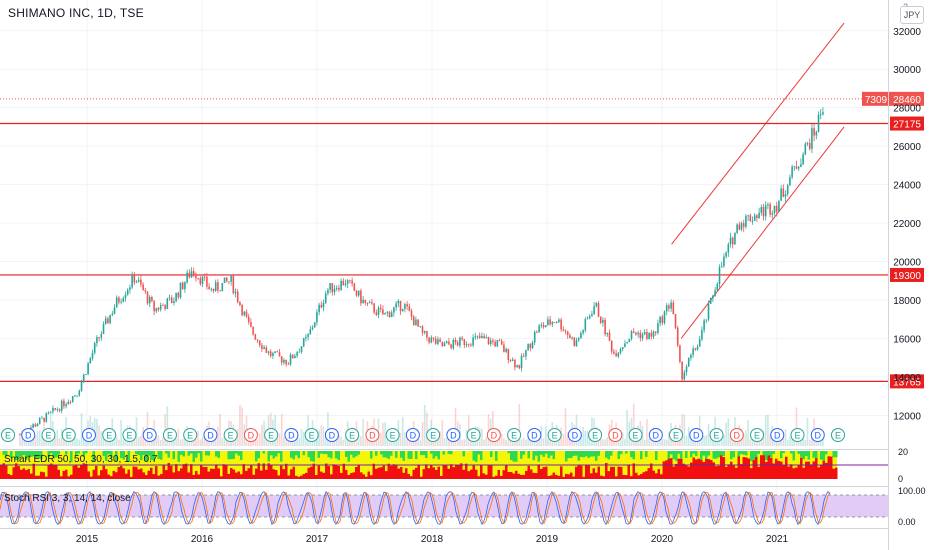 Image resolution: width=932 pixels, height=550 pixels. I want to click on level-label: 13765, so click(907, 382).